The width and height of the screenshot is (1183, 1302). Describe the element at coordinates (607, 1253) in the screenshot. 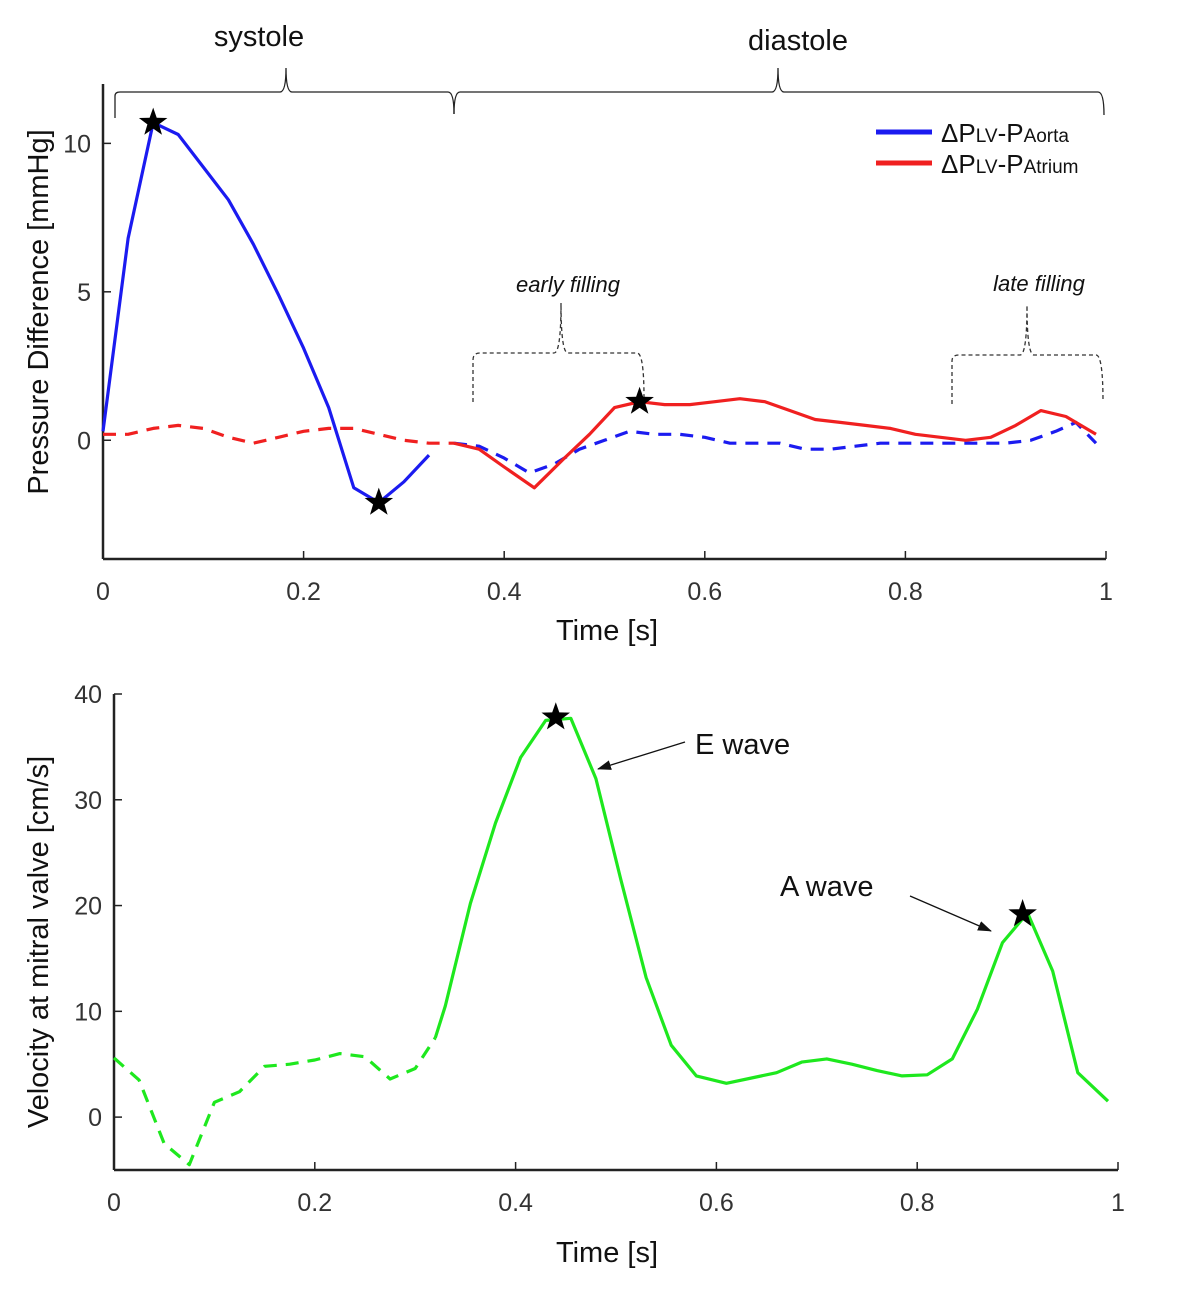

I see `velocity-x-axis-label: Time [s]` at that location.